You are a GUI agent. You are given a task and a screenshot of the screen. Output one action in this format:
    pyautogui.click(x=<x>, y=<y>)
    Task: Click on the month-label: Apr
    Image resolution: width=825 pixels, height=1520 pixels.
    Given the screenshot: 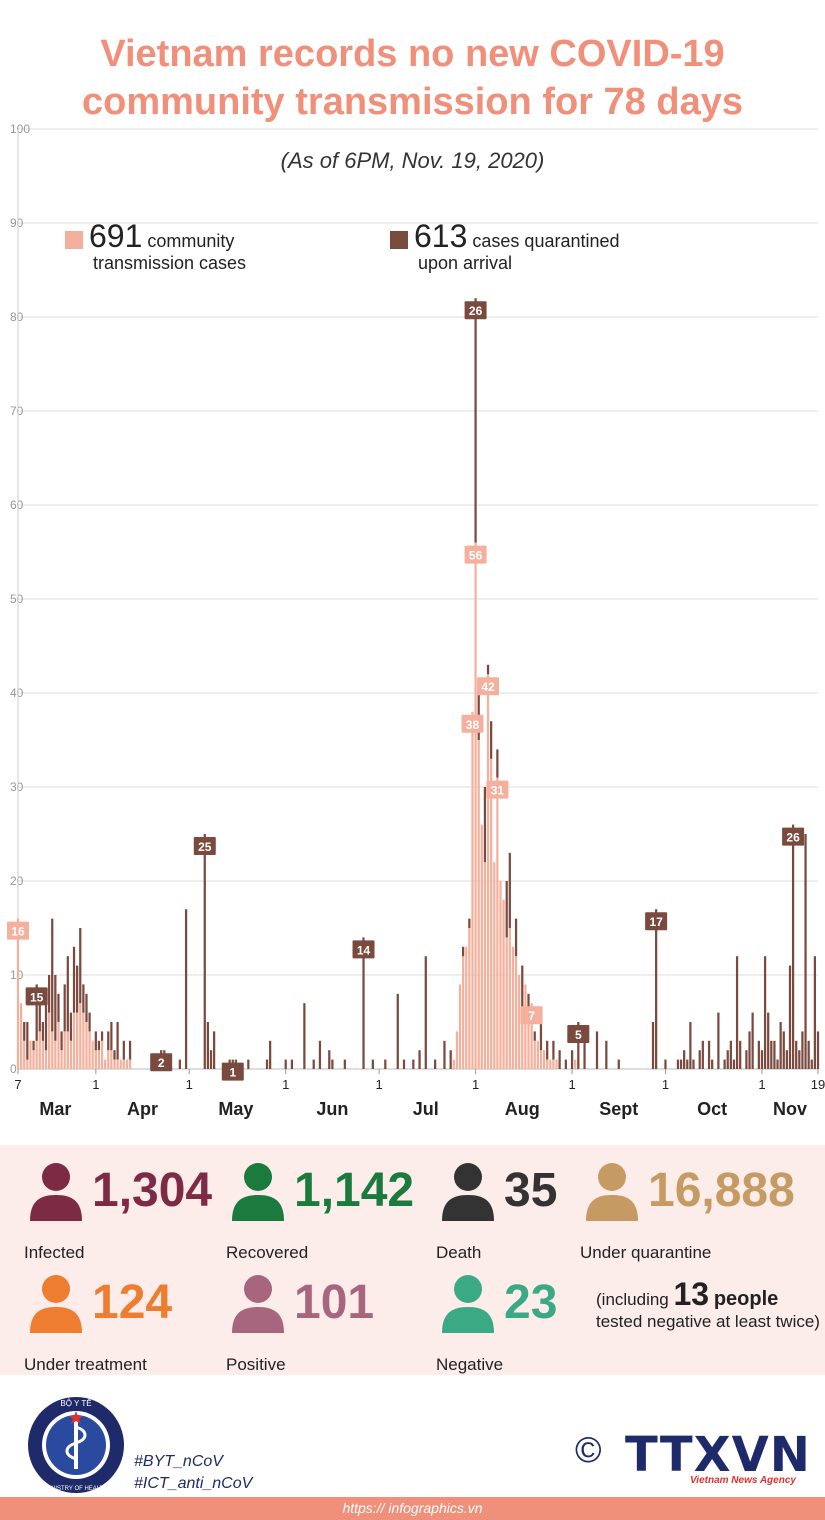 What is the action you would take?
    pyautogui.click(x=142, y=1109)
    